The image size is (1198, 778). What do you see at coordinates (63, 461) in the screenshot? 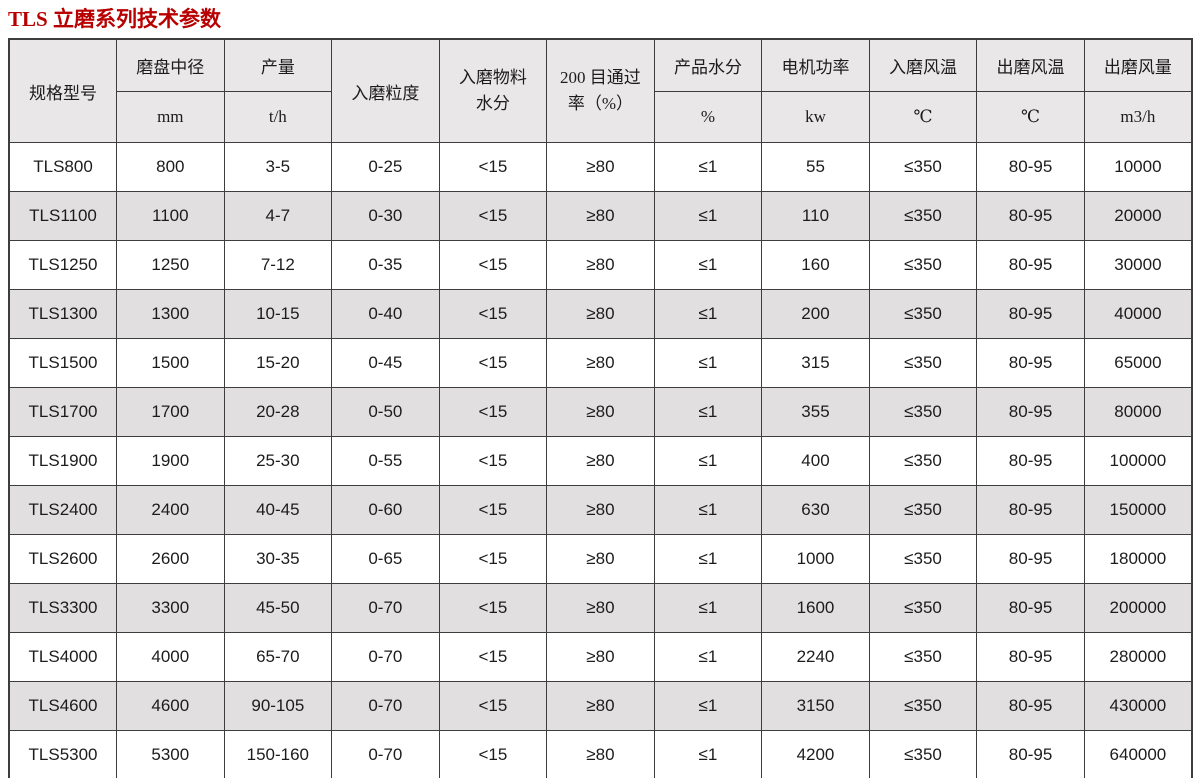
I see `model-cell: TLS1900` at bounding box center [63, 461].